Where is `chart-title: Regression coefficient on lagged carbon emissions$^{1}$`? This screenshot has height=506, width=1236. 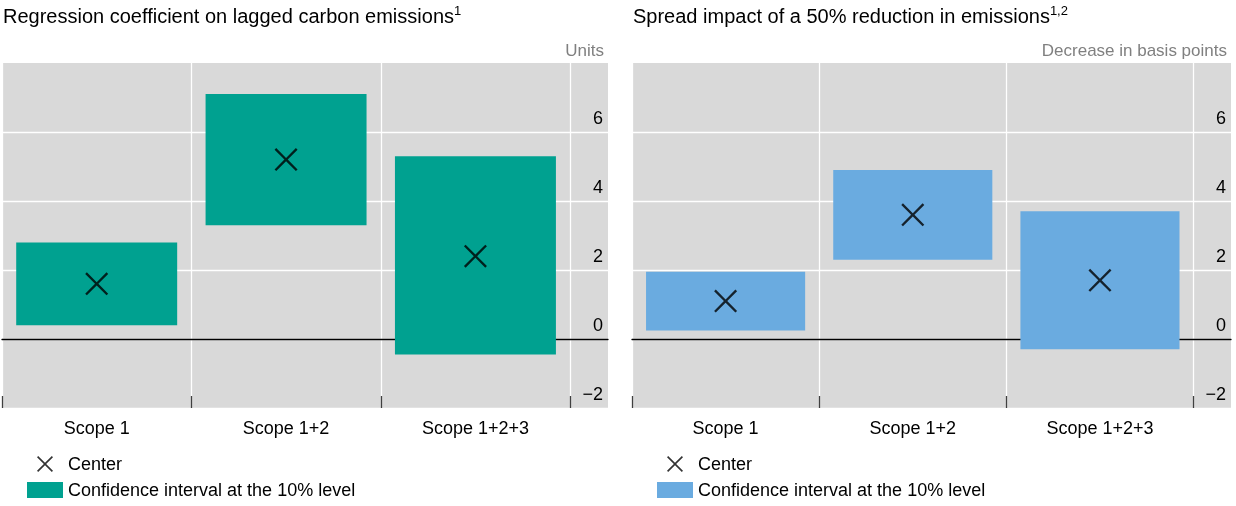 chart-title: Regression coefficient on lagged carbon emissions$^{1}$ is located at coordinates (232, 15).